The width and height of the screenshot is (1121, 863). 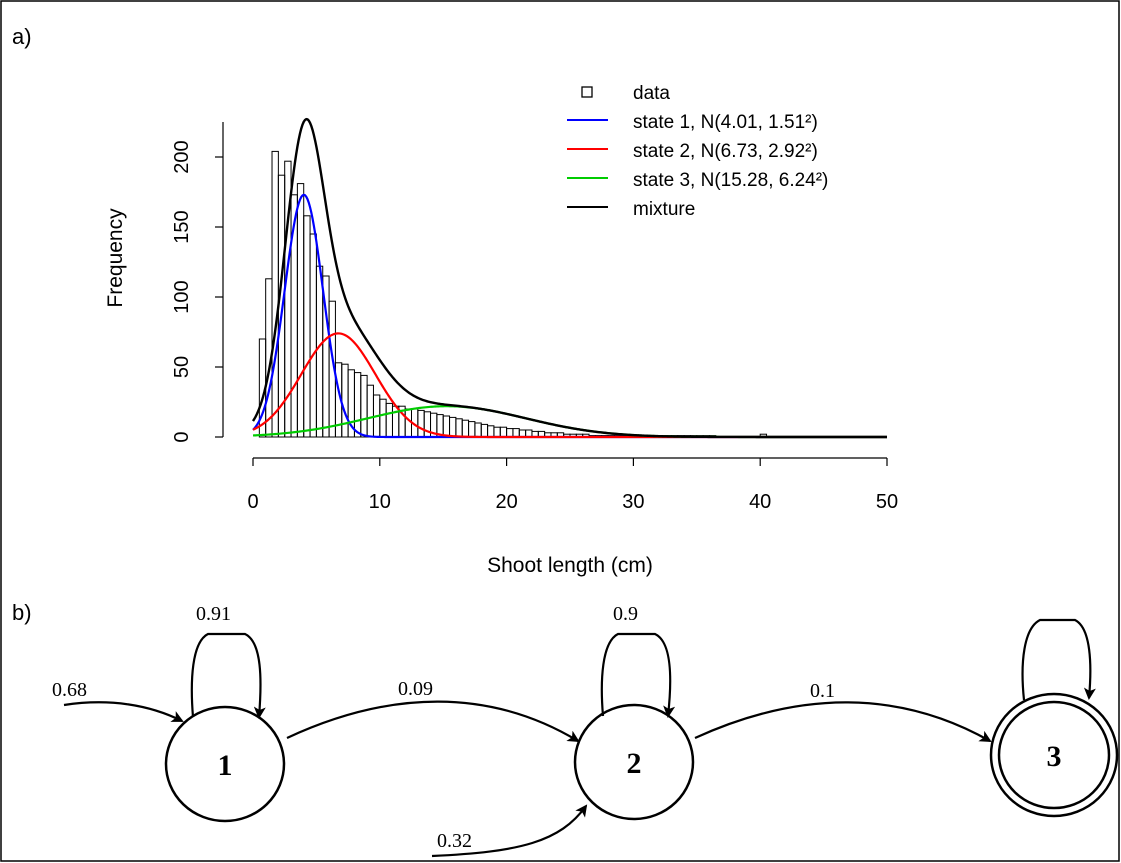 What do you see at coordinates (570, 565) in the screenshot?
I see `x-axis-label: Shoot length (cm)` at bounding box center [570, 565].